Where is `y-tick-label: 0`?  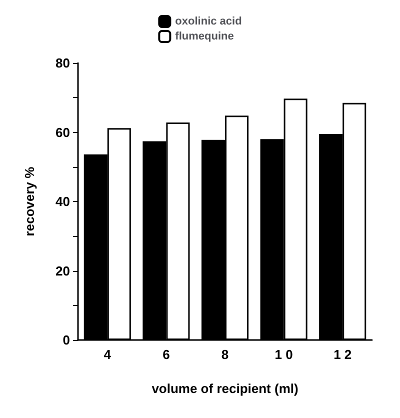 y-tick-label: 0 is located at coordinates (66, 340).